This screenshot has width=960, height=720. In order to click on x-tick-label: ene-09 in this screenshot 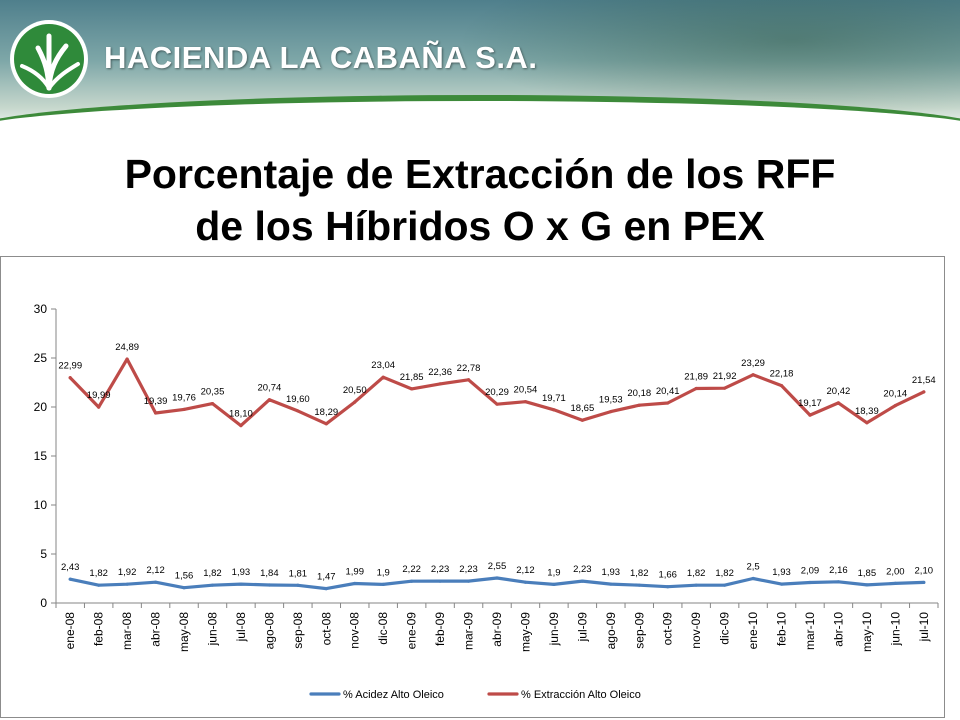, I will do `click(412, 631)`.